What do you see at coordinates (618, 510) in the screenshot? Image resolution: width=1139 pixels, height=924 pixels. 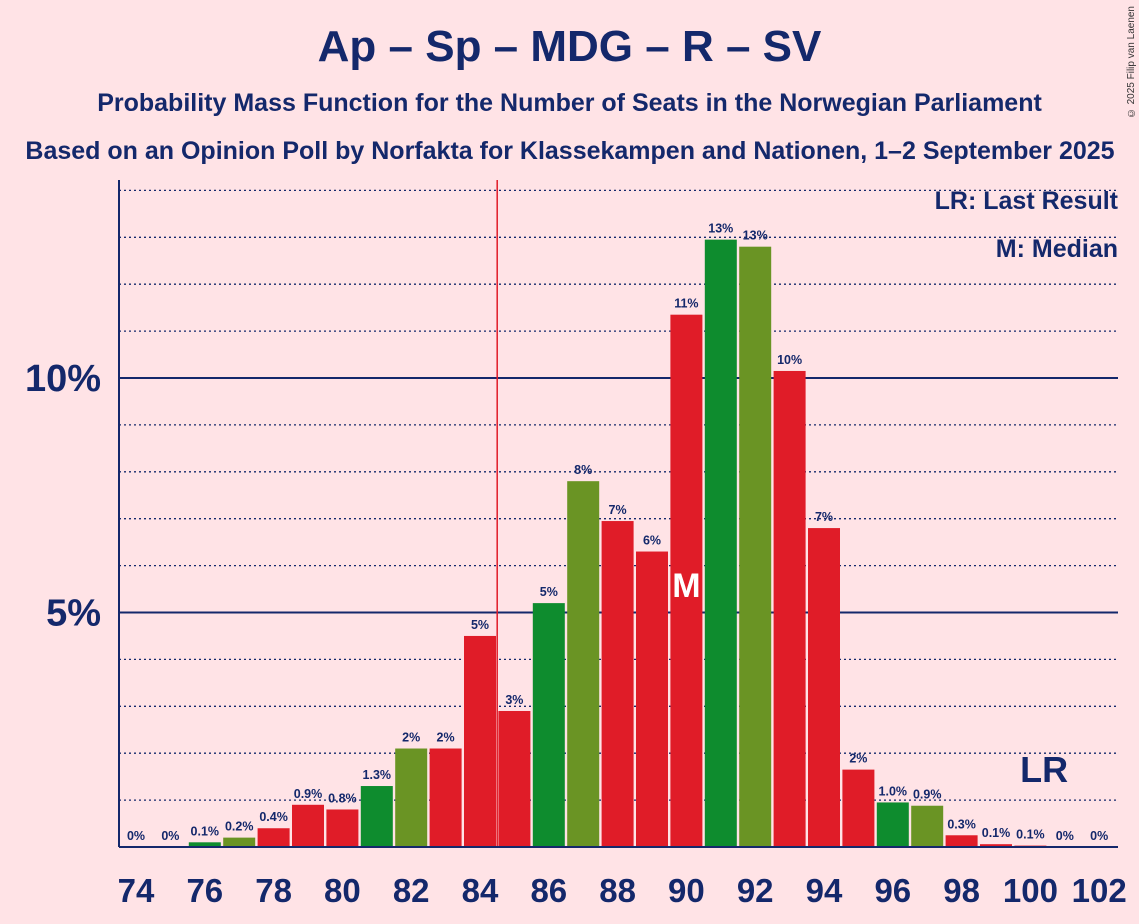 I see `bar-label-seat-88: 7%` at bounding box center [618, 510].